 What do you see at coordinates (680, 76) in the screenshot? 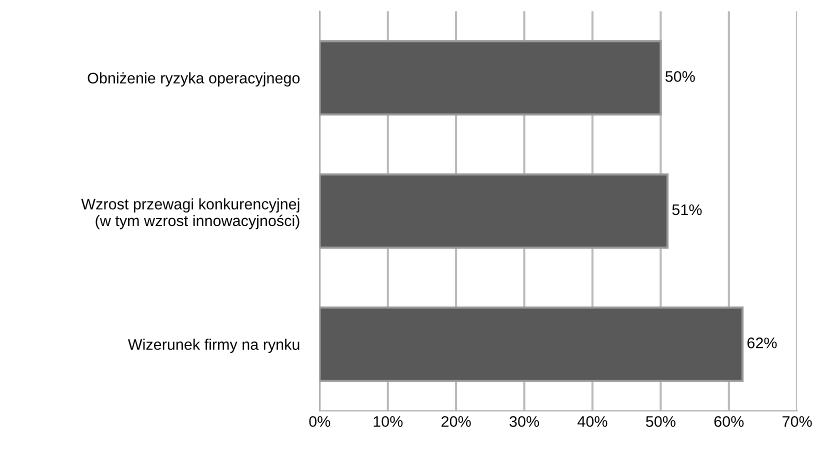
I see `data-label: 50%` at bounding box center [680, 76].